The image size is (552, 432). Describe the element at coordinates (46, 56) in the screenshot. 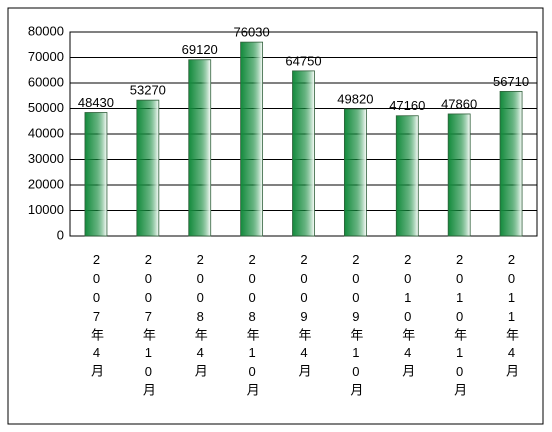

I see `y-tick-label: 70000` at that location.